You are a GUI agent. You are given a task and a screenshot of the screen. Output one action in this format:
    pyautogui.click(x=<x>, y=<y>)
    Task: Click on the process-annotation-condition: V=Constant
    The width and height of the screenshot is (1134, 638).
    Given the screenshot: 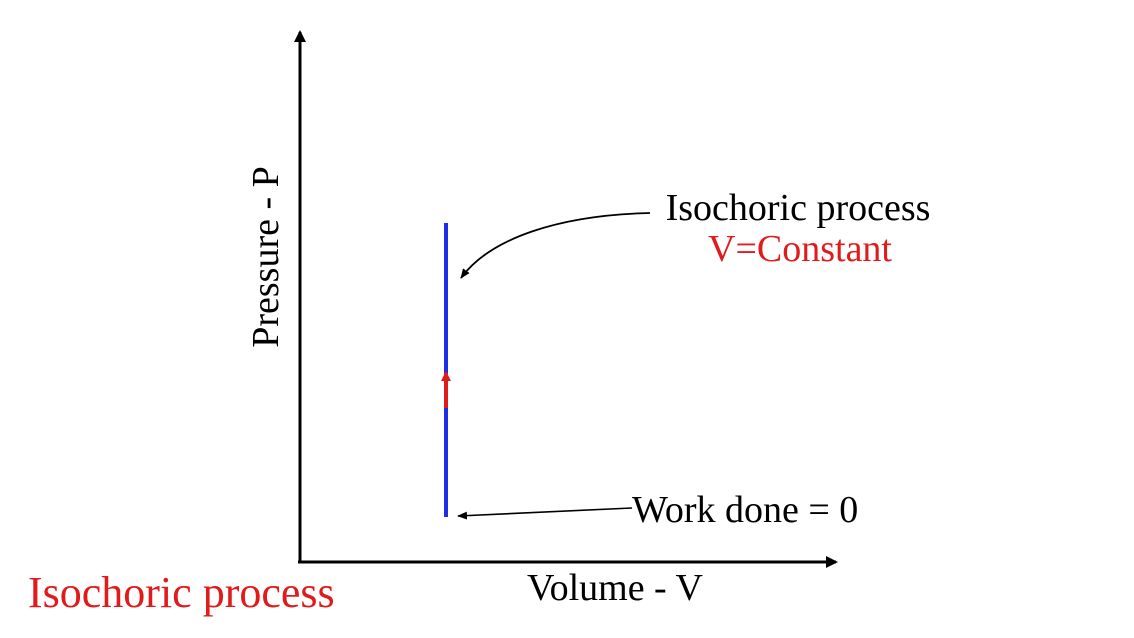 What is the action you would take?
    pyautogui.click(x=800, y=249)
    